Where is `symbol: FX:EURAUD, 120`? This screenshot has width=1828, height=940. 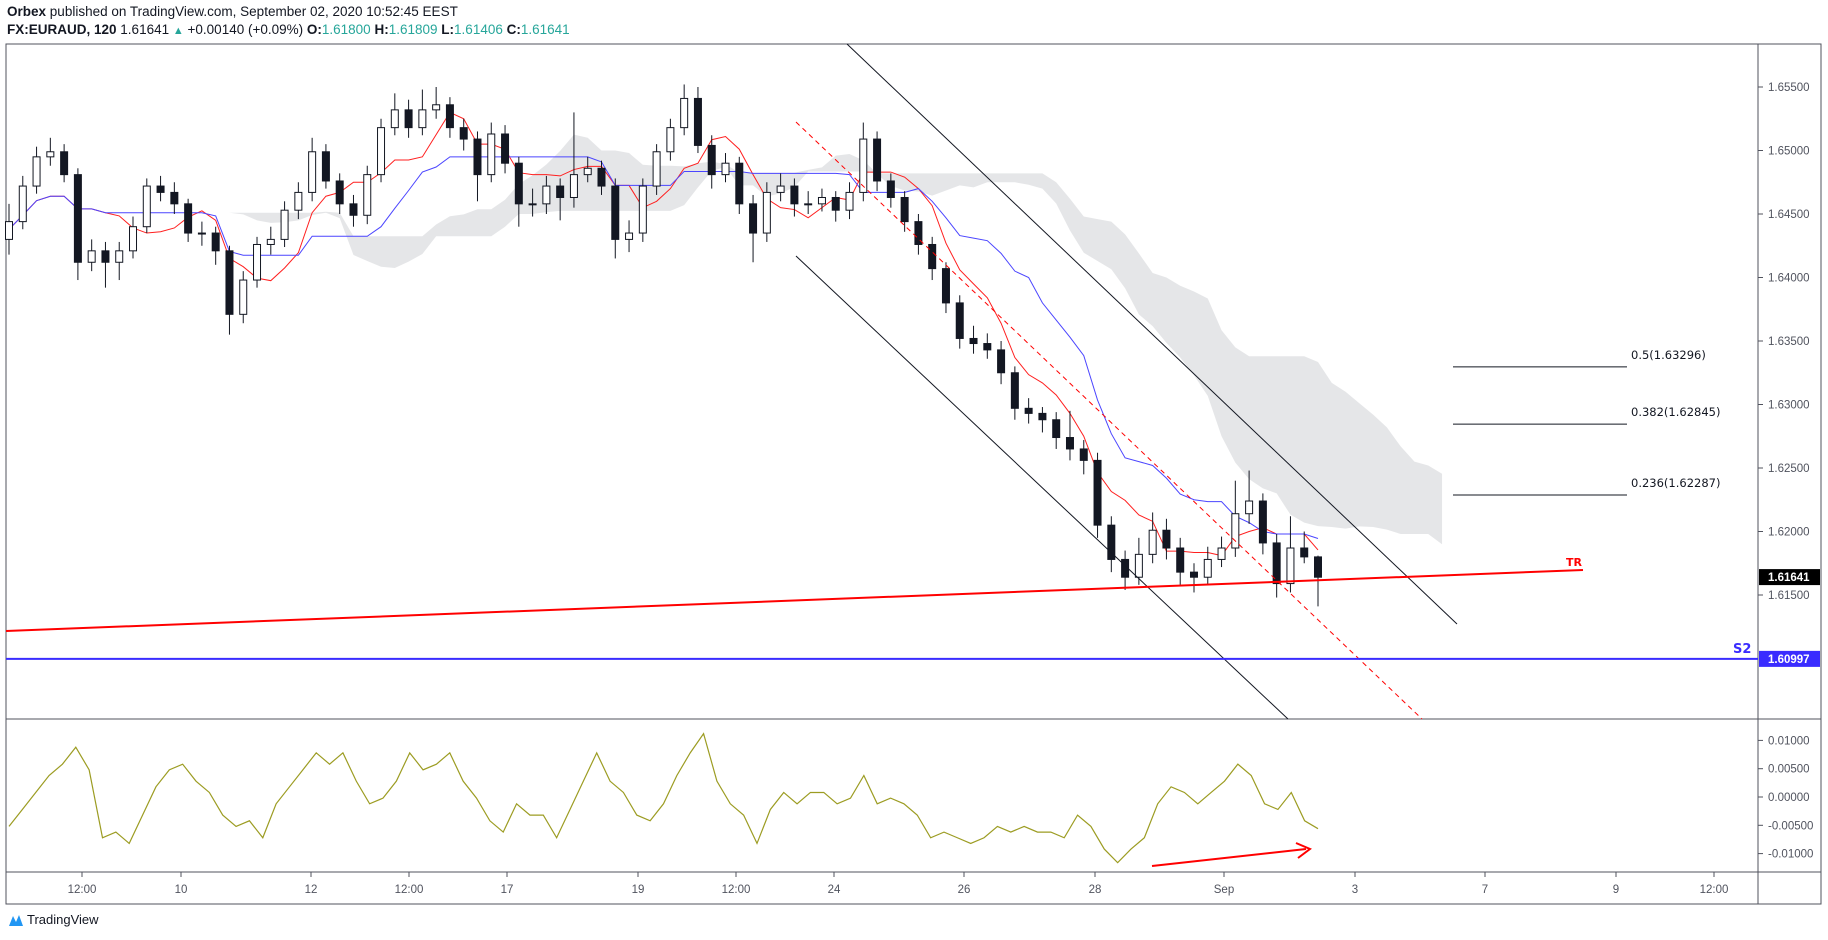
symbol: FX:EURAUD, 120 is located at coordinates (62, 29).